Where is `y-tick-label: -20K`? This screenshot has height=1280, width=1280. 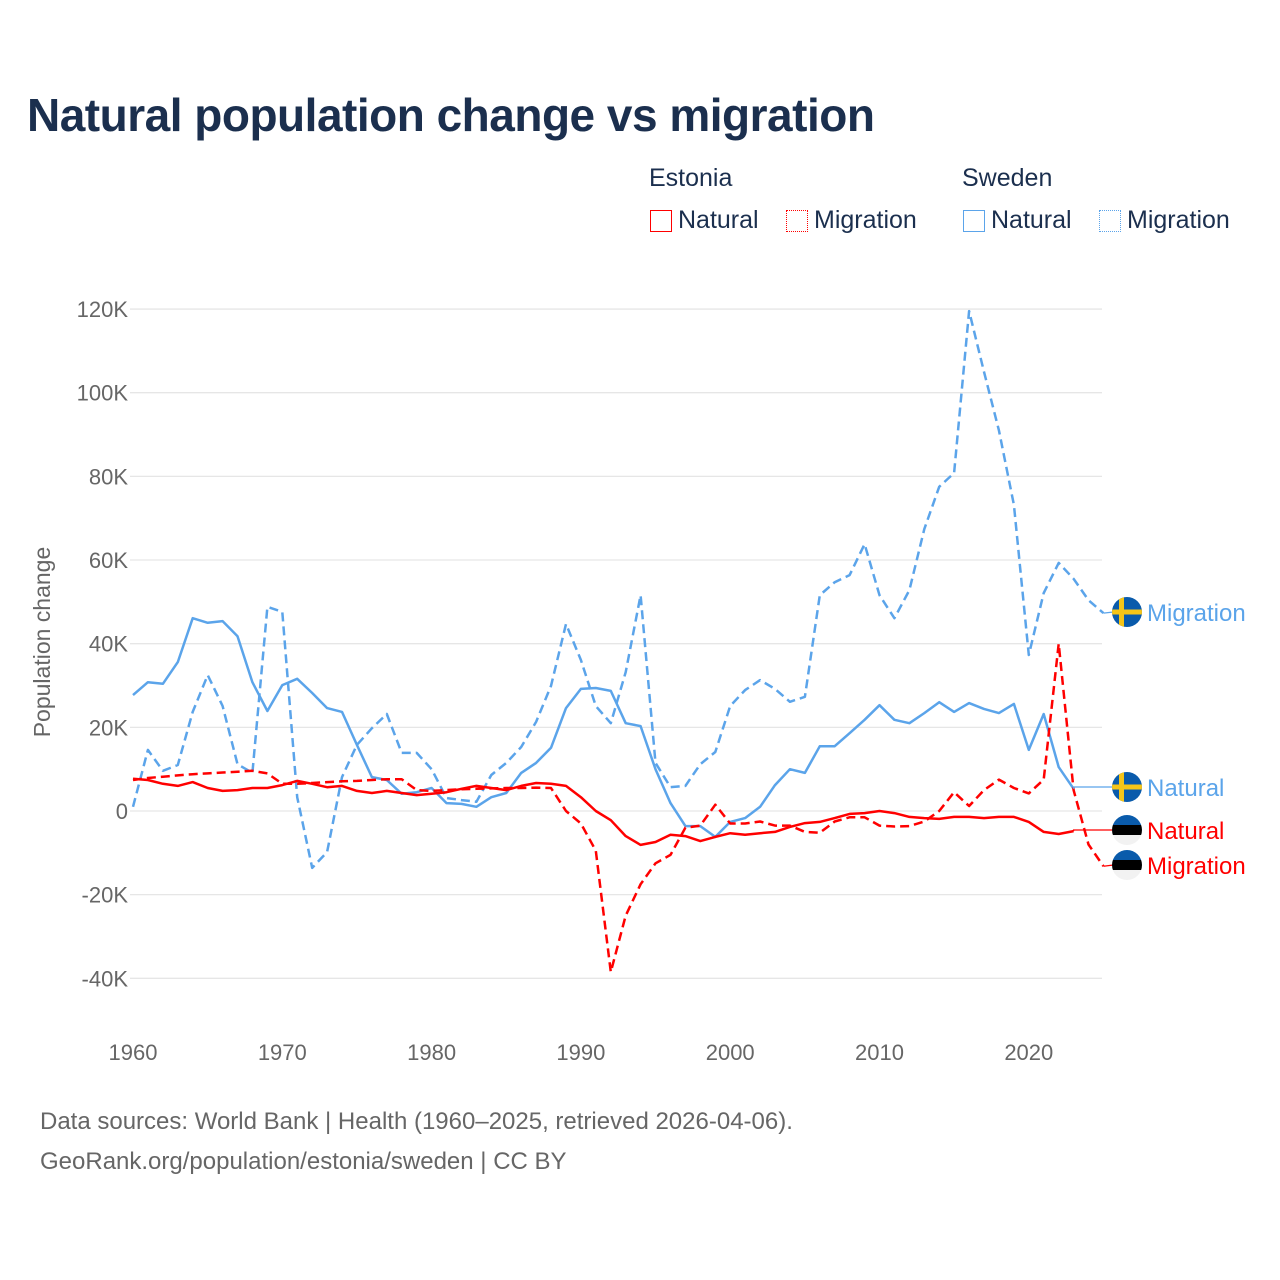 y-tick-label: -20K is located at coordinates (105, 895).